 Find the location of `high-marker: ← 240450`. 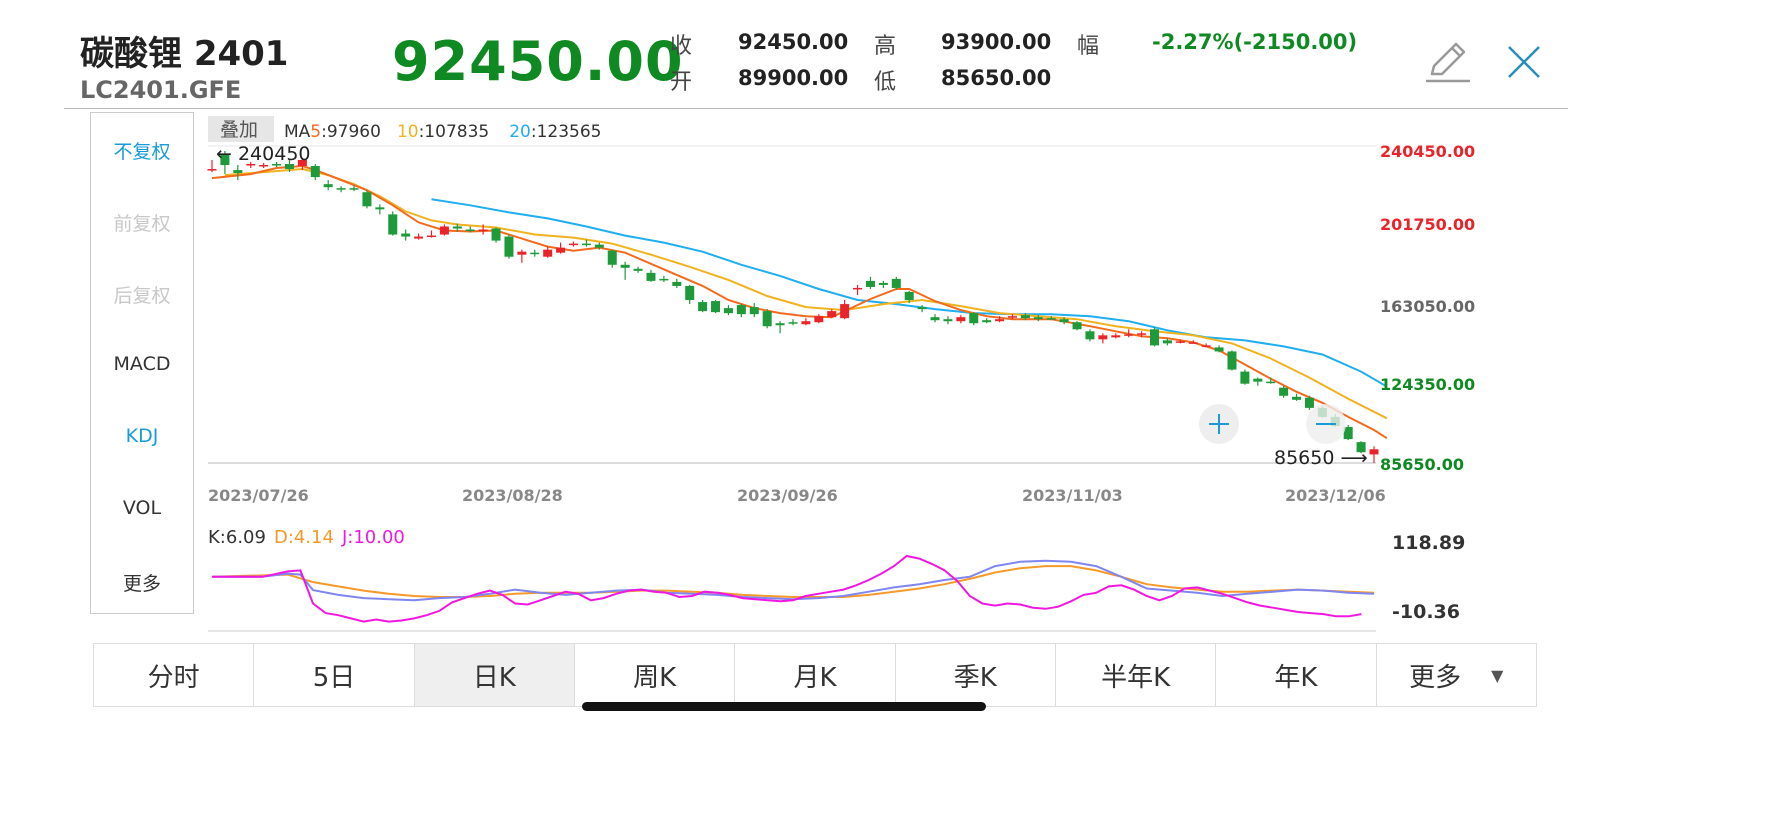

high-marker: ← 240450 is located at coordinates (263, 154).